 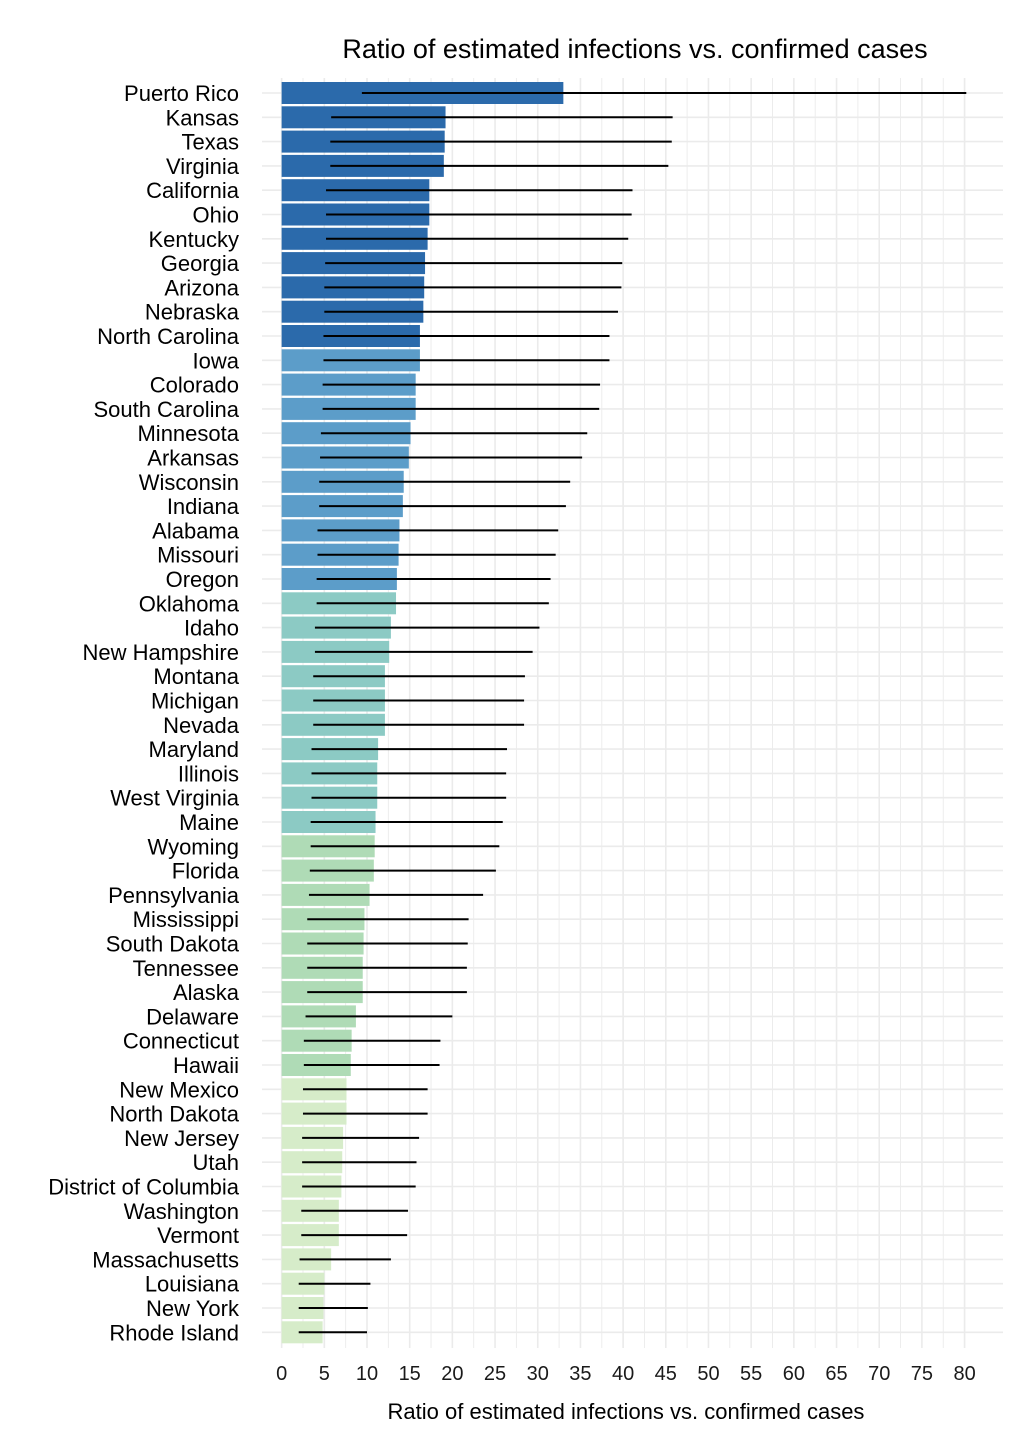 I want to click on y-tick-label: South Dakota, so click(x=173, y=944).